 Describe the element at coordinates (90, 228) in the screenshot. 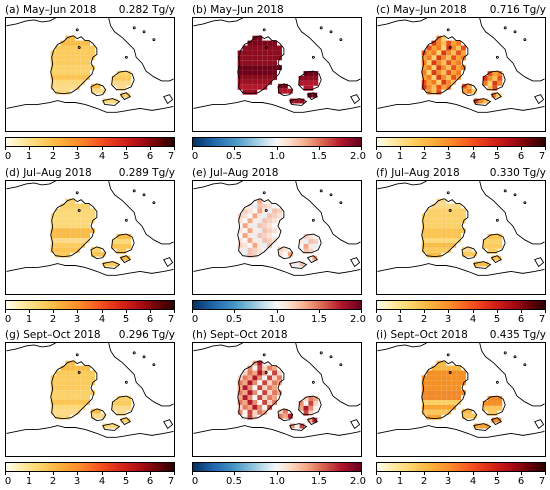

I see `coastline` at that location.